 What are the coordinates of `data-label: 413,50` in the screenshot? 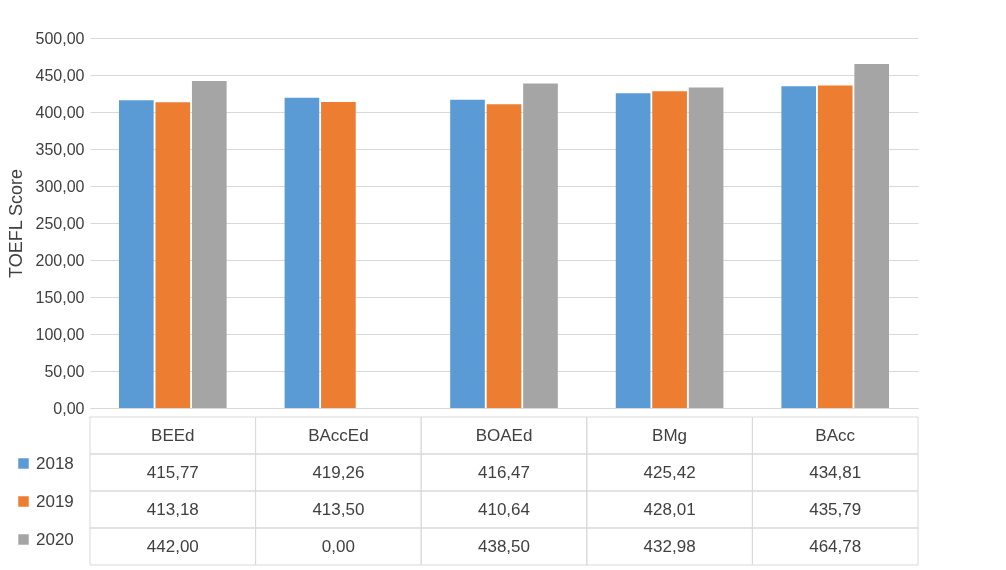 It's located at (338, 509).